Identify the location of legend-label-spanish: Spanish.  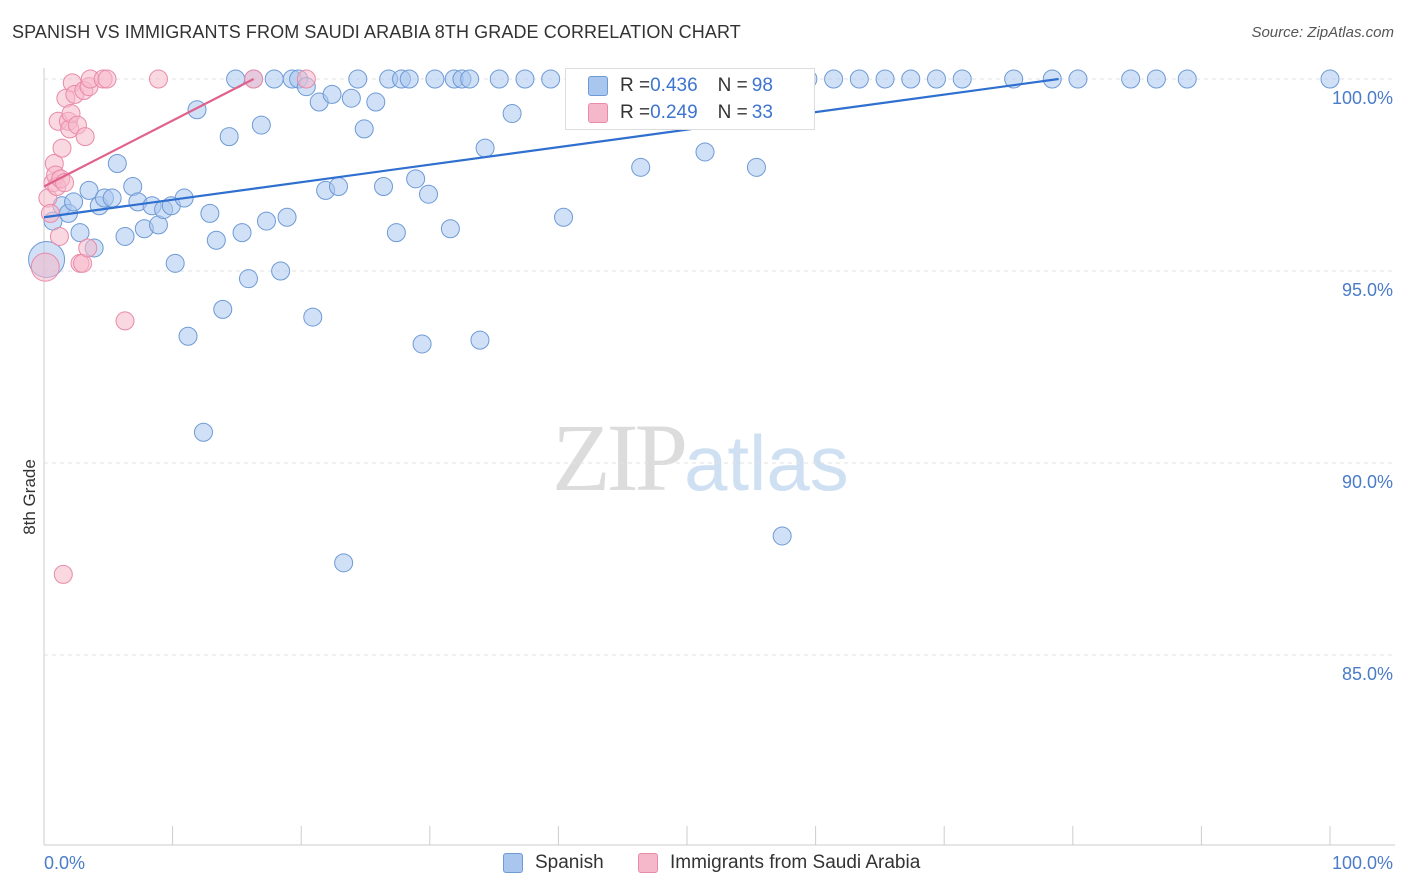
(569, 862).